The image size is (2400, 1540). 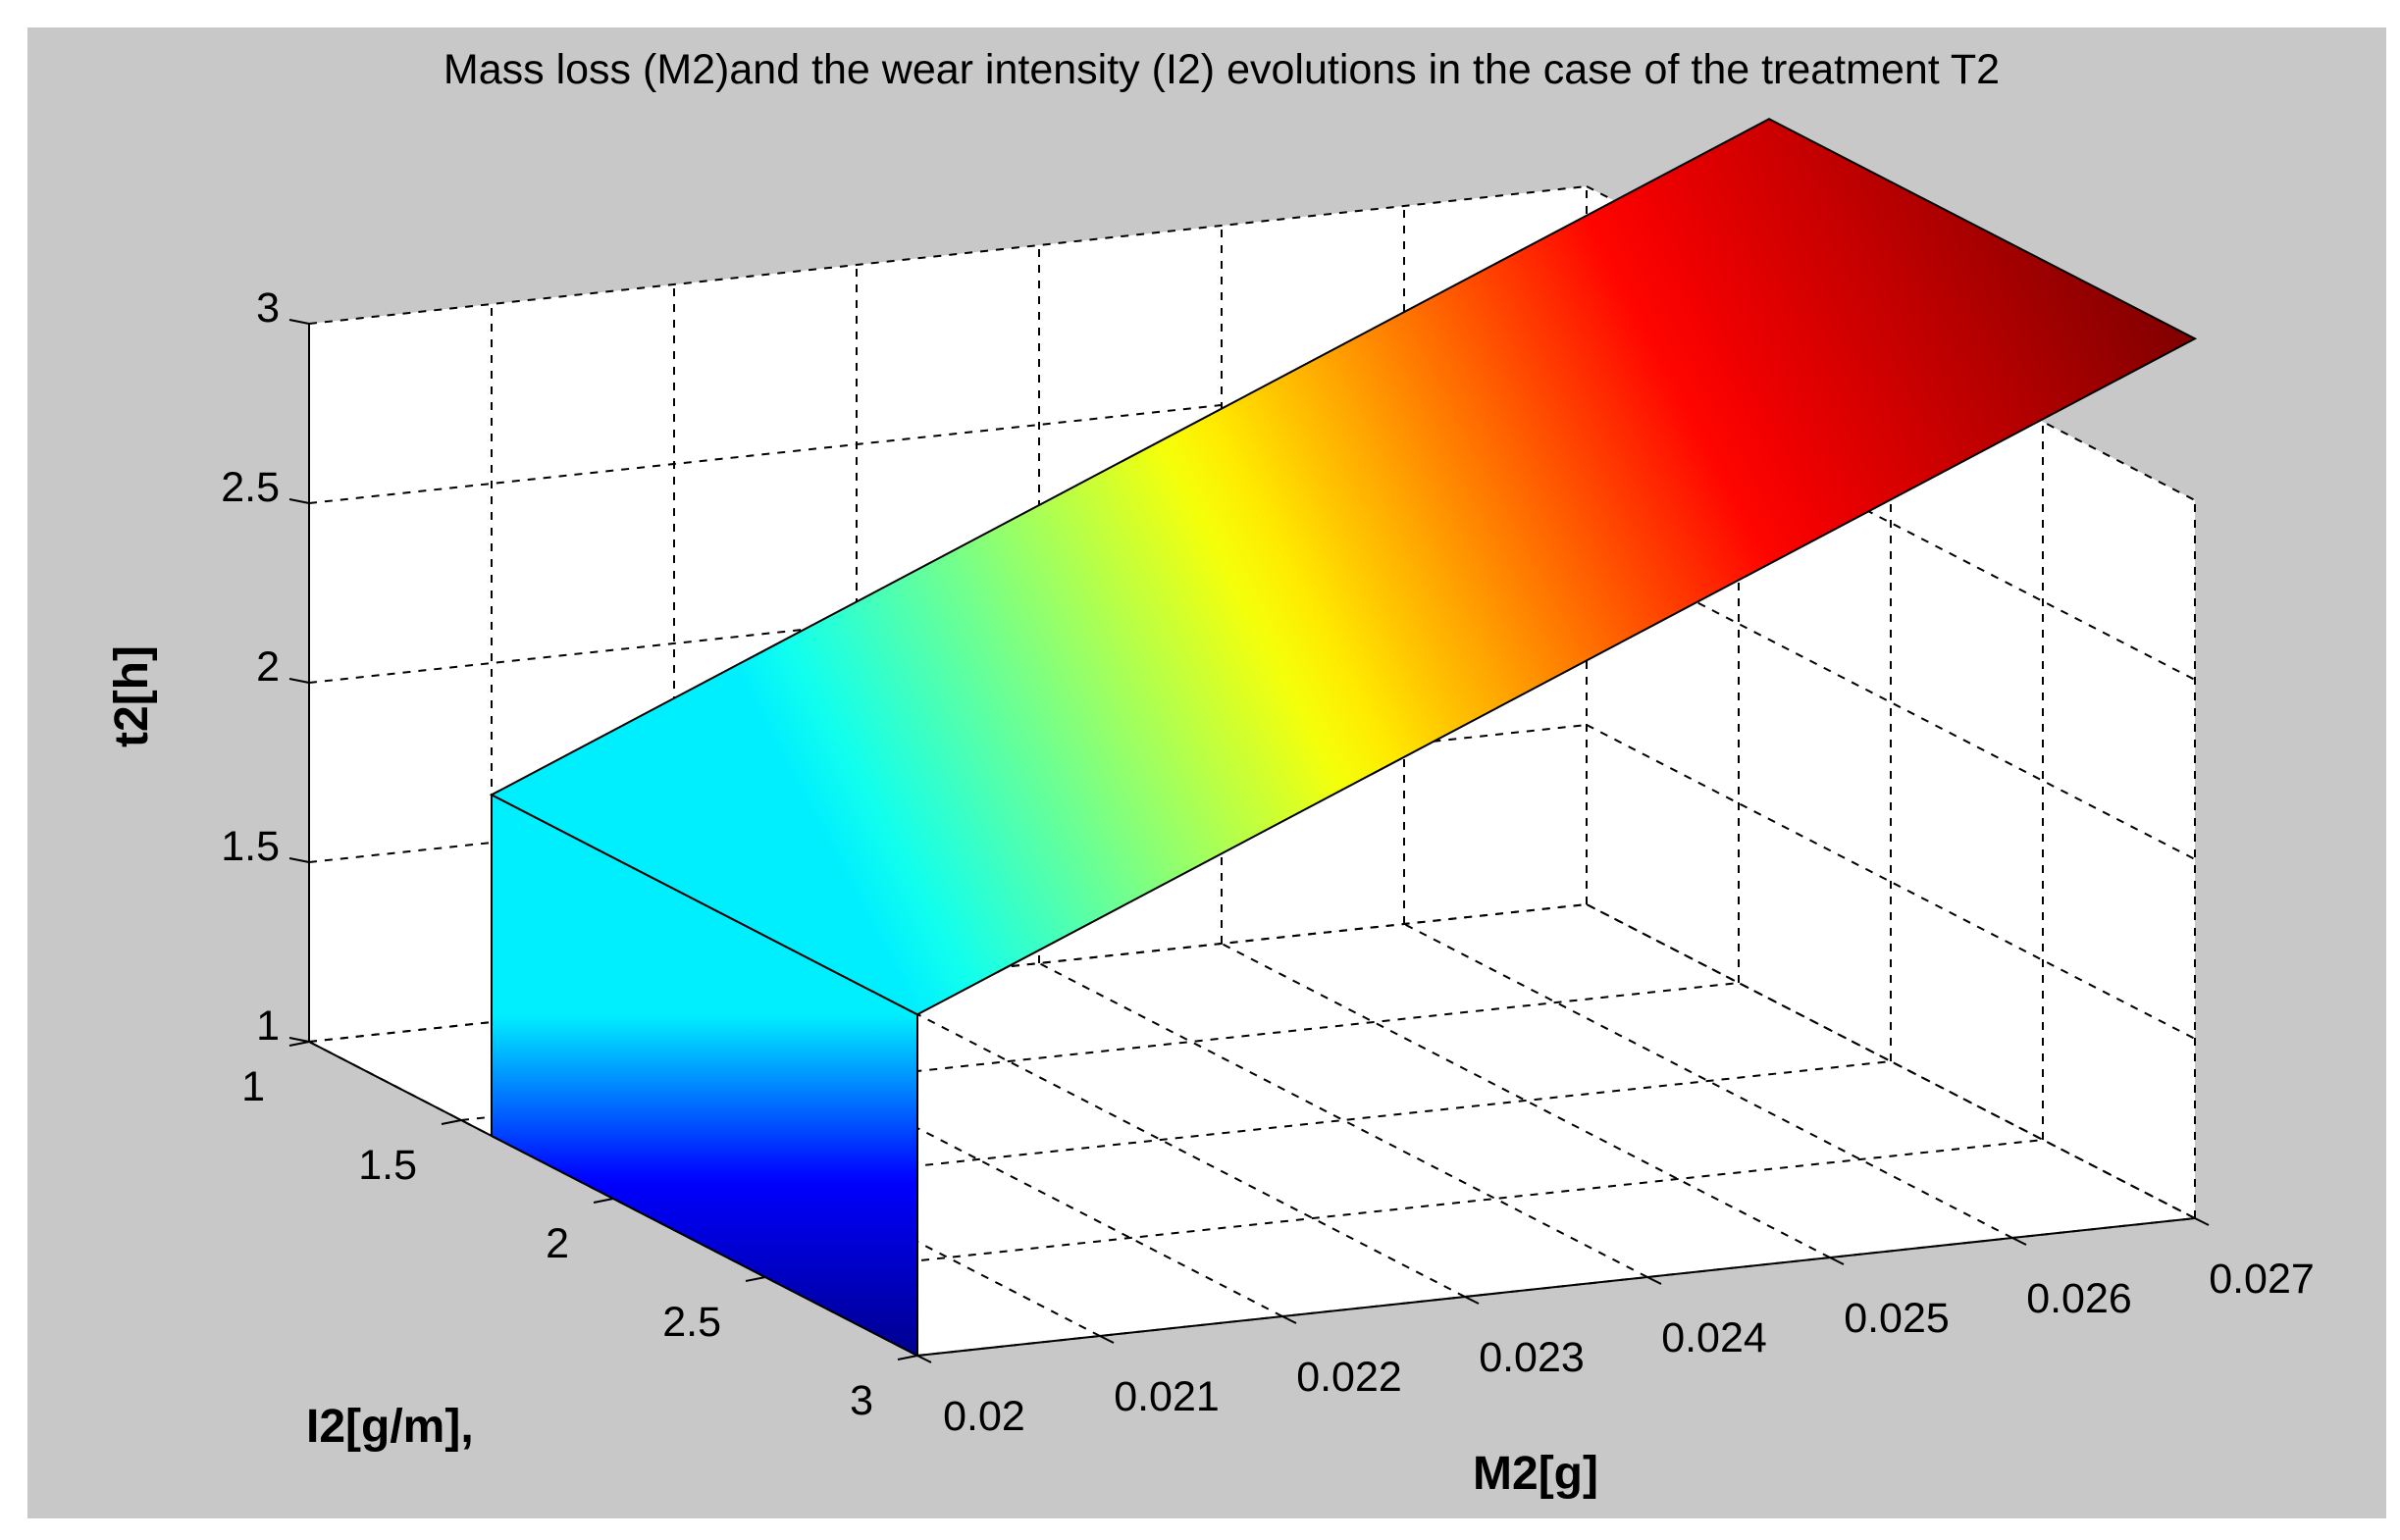 I want to click on x-tick-label: 0.026, so click(x=2079, y=1298).